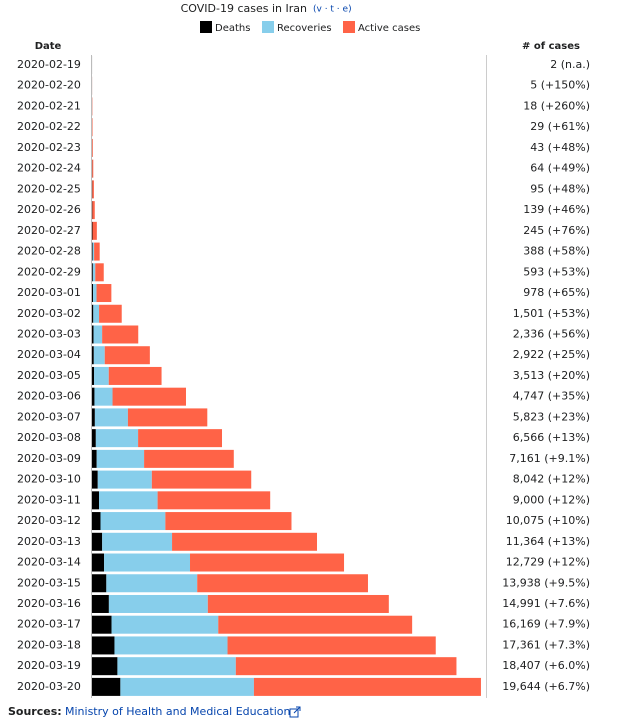 The height and width of the screenshot is (722, 620). Describe the element at coordinates (556, 209) in the screenshot. I see `case-label: 139 (+46%)` at that location.